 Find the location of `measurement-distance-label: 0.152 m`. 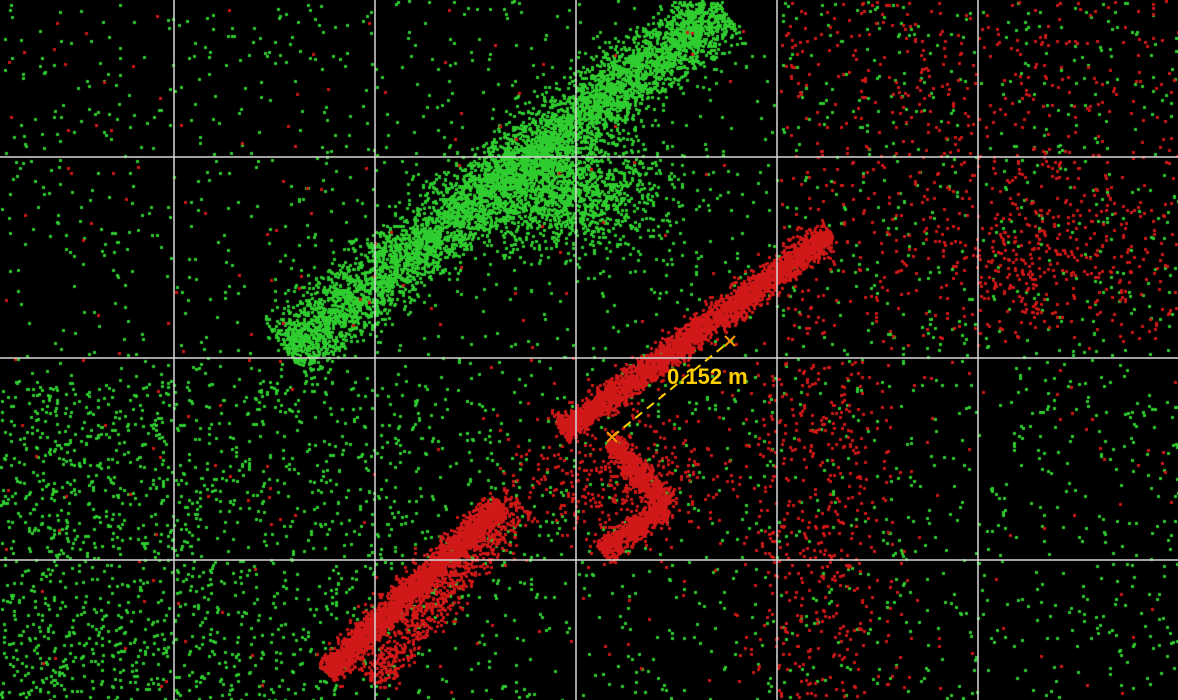

measurement-distance-label: 0.152 m is located at coordinates (707, 376).